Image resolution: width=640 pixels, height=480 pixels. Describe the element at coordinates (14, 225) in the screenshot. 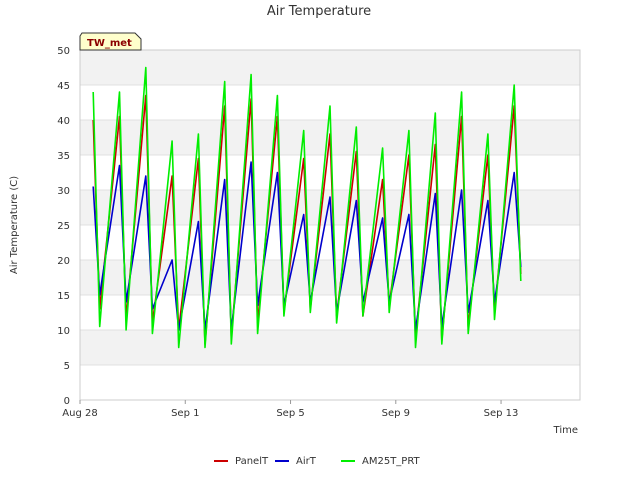

I see `y-axis-label: Air Temperature (C)` at that location.